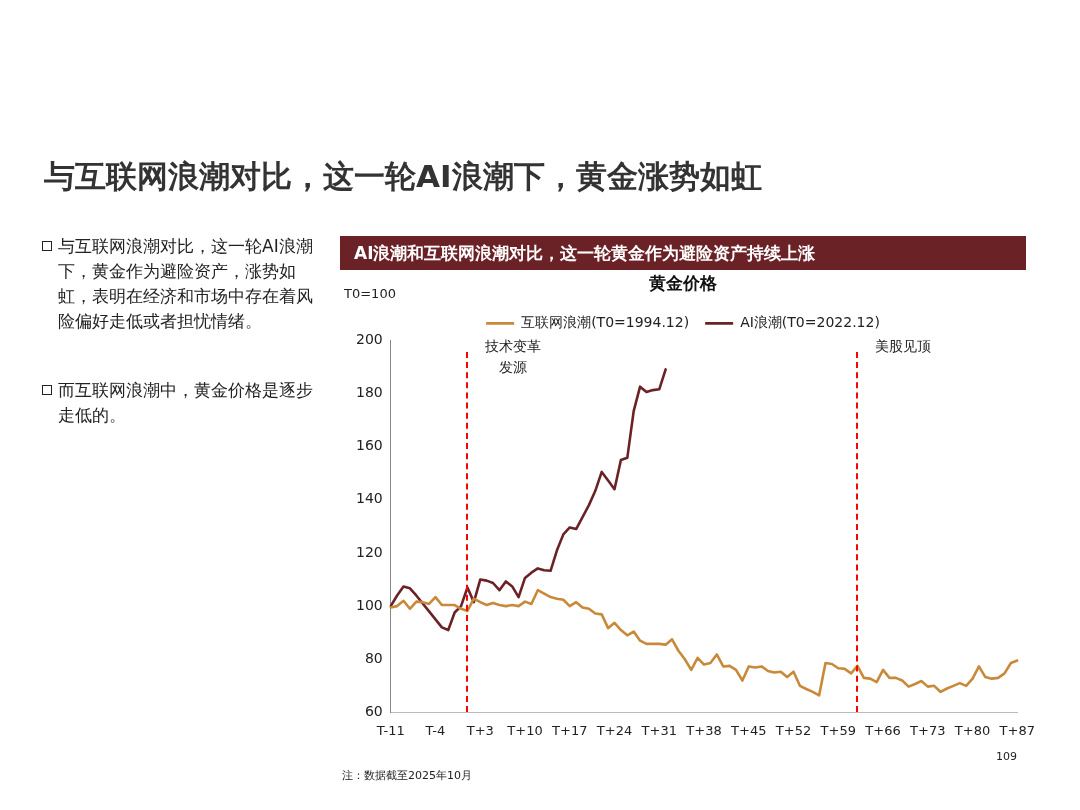  Describe the element at coordinates (524, 730) in the screenshot. I see `x-tick-label: T+10` at that location.